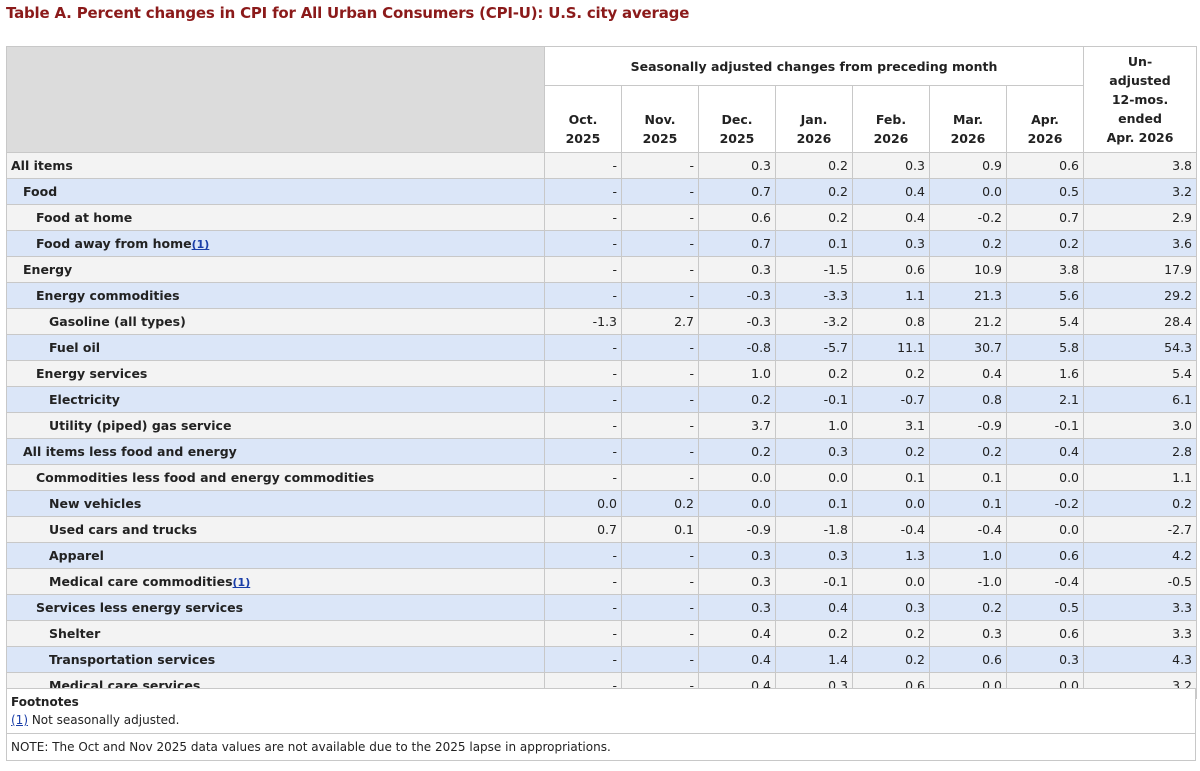 The width and height of the screenshot is (1200, 771). I want to click on row-label-text: All items, so click(42, 165).